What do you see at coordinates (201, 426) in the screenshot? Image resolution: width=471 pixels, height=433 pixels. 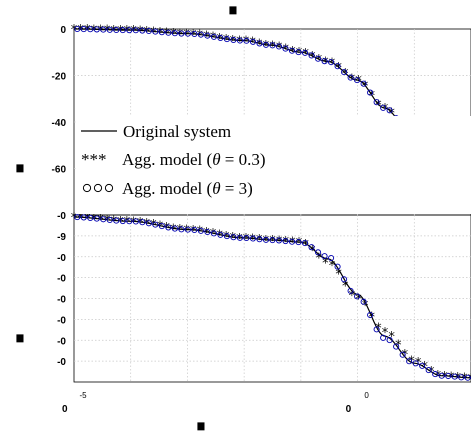 I see `x-axis-label: ▆` at bounding box center [201, 426].